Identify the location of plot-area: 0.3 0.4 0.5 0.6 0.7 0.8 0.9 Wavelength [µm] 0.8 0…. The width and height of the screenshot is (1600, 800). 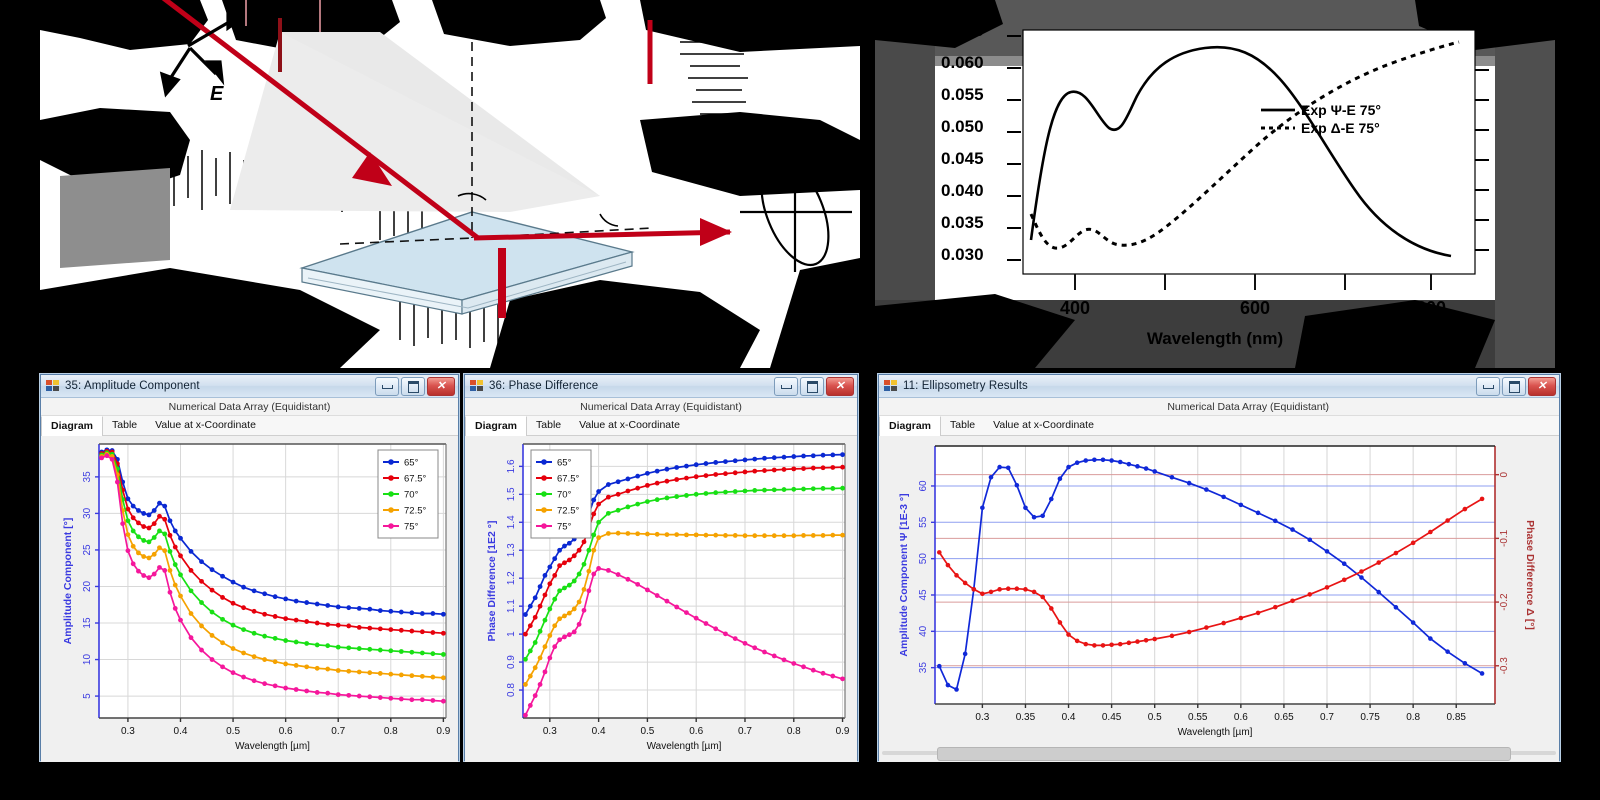
(661, 599).